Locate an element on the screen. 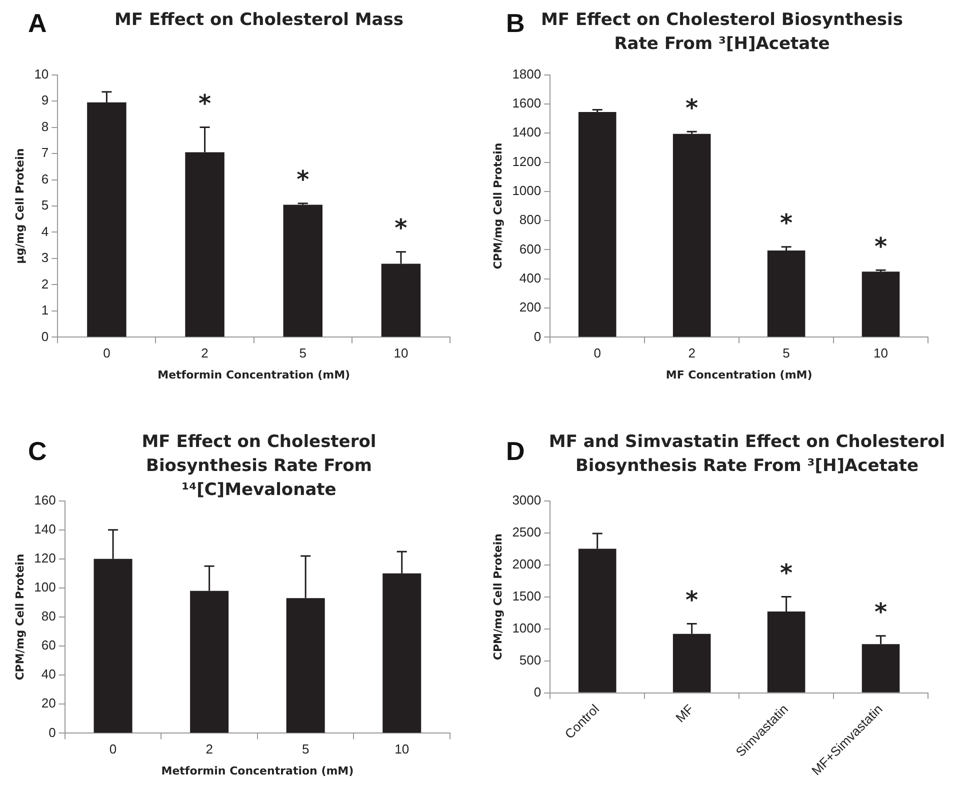 The width and height of the screenshot is (957, 786). y-tick-label: 20 is located at coordinates (48, 703).